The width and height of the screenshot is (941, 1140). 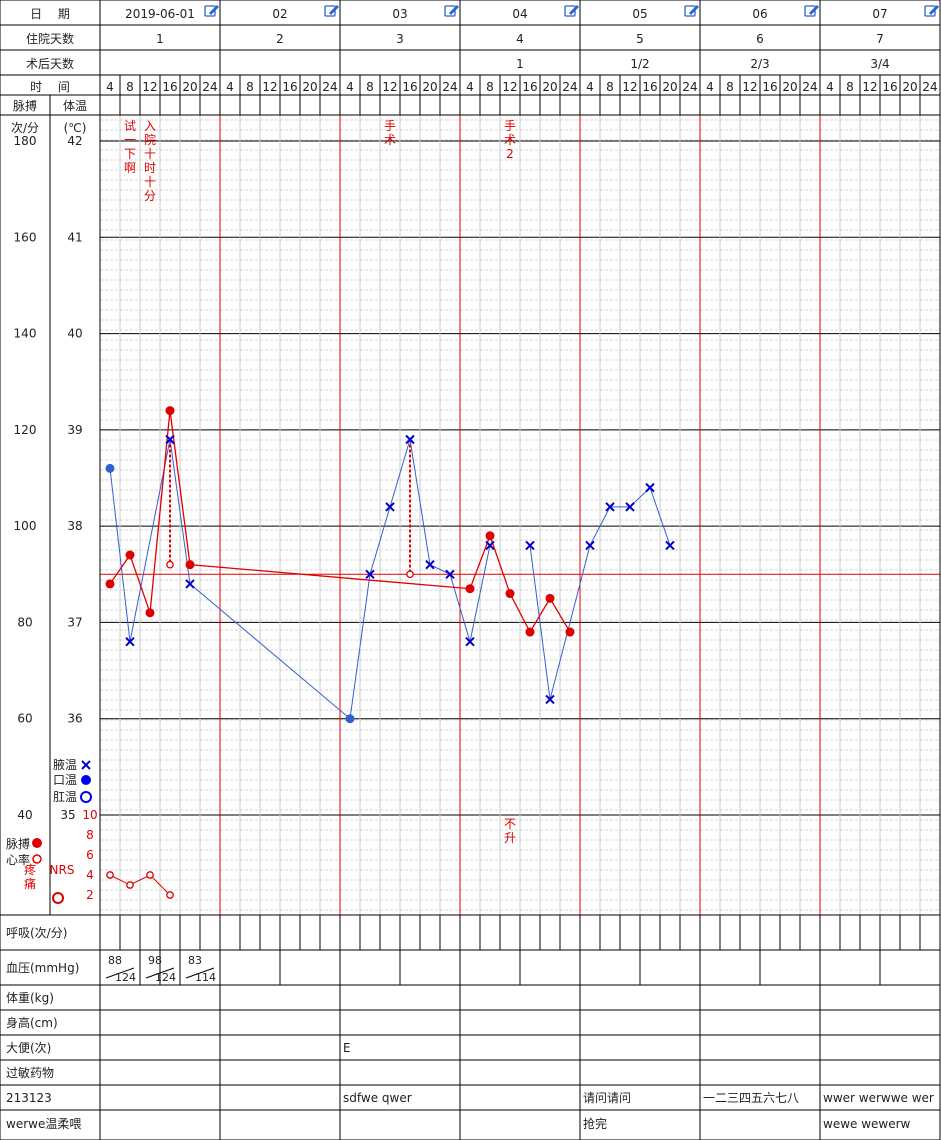 What do you see at coordinates (520, 39) in the screenshot?
I see `day-inpatient: 4` at bounding box center [520, 39].